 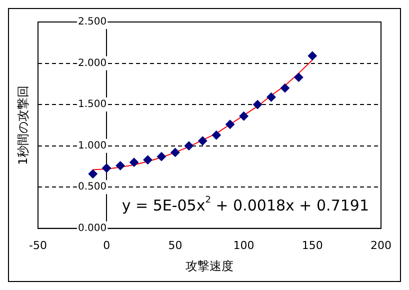 I want to click on x-tick-label: 0, so click(x=106, y=245).